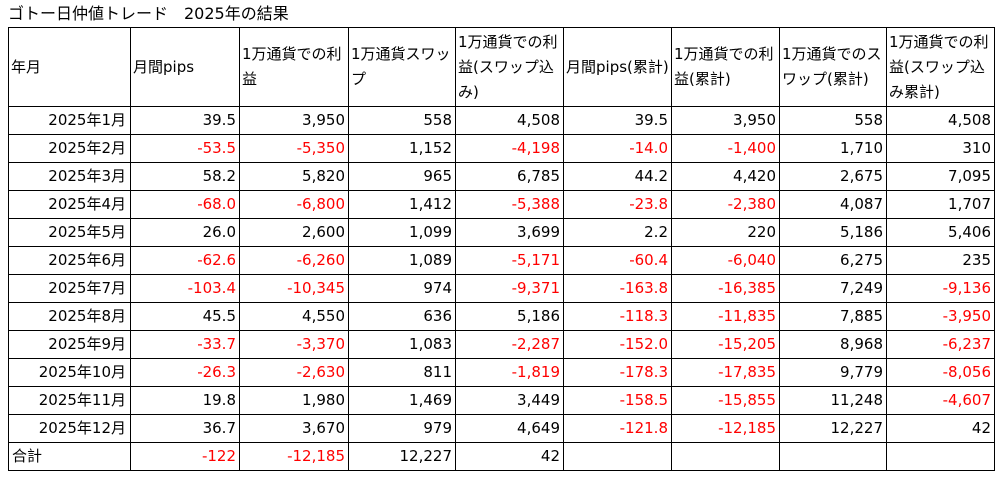 This screenshot has height=482, width=1000. Describe the element at coordinates (940, 232) in the screenshot. I see `table-cell: 5,406` at that location.